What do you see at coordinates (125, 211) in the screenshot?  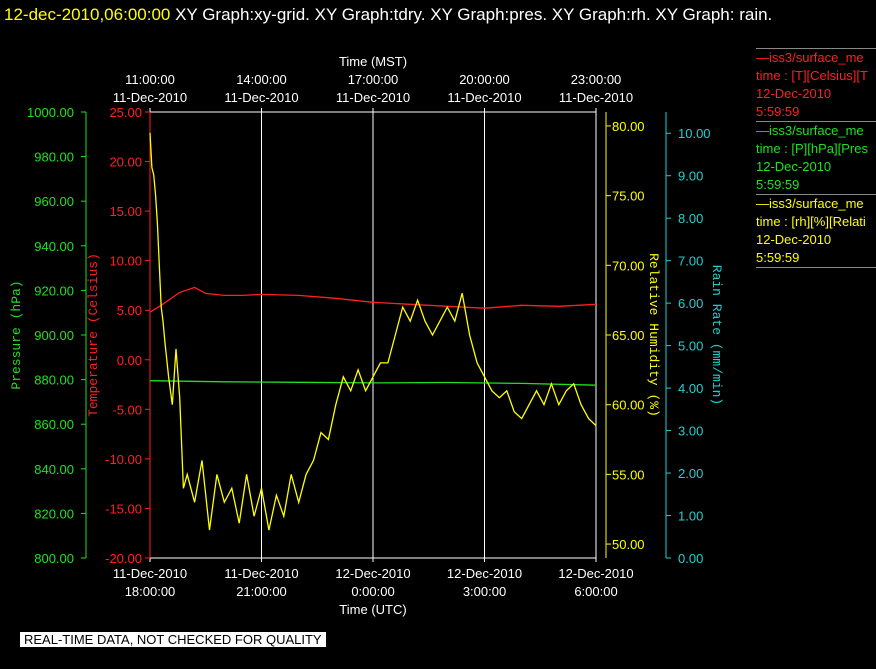 I see `temperature-tick-label: 15.00` at bounding box center [125, 211].